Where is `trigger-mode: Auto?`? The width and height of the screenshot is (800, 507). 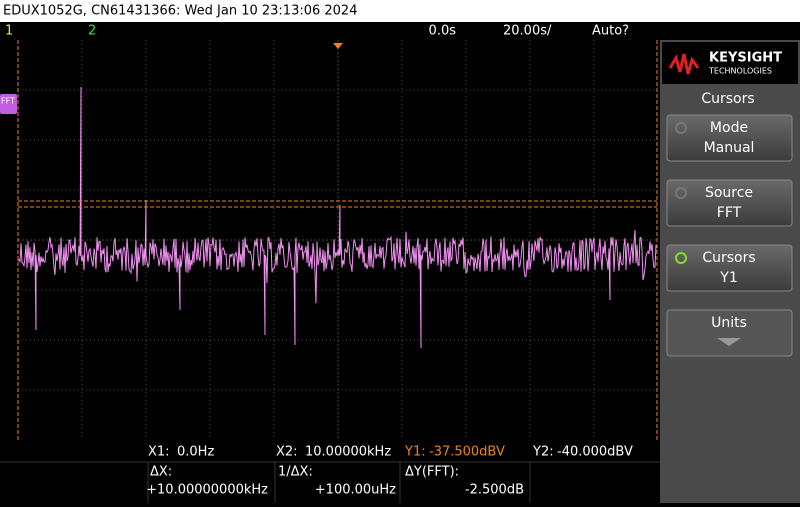 trigger-mode: Auto? is located at coordinates (610, 31).